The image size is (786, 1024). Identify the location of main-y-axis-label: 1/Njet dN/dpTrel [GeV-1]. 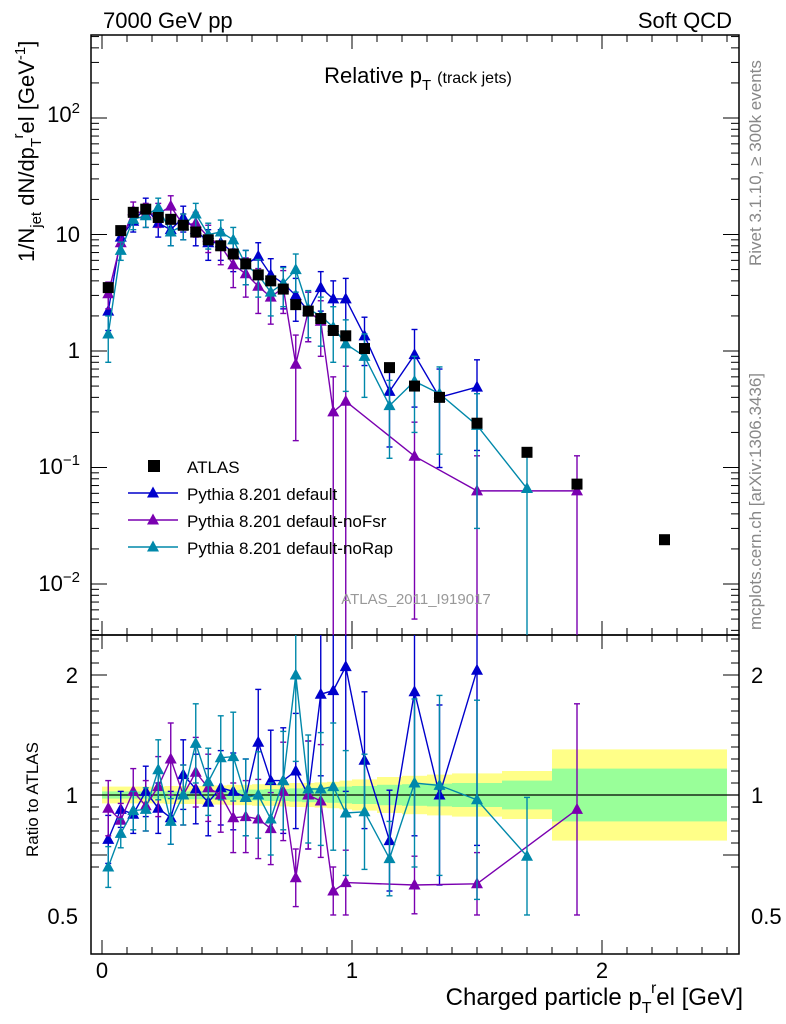
(27, 151).